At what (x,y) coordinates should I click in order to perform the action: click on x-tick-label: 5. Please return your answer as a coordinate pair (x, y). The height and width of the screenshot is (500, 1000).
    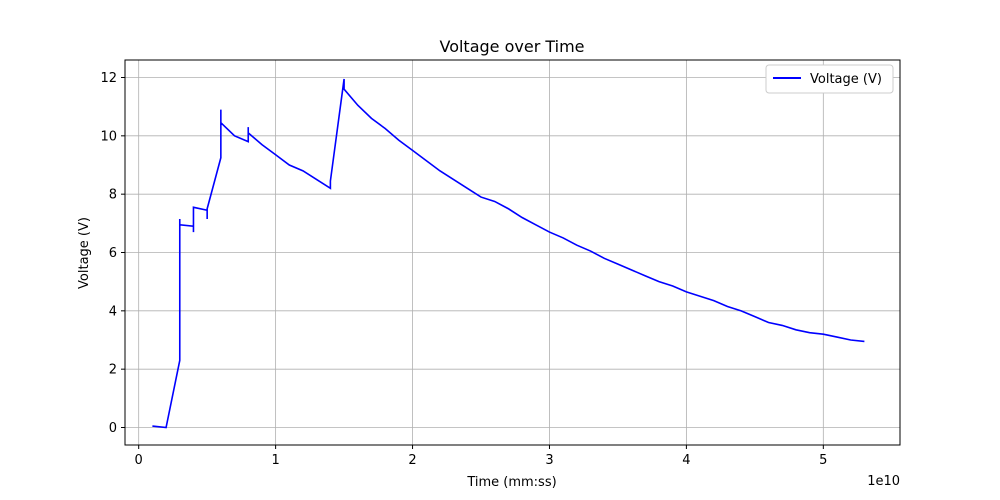
    Looking at the image, I should click on (823, 460).